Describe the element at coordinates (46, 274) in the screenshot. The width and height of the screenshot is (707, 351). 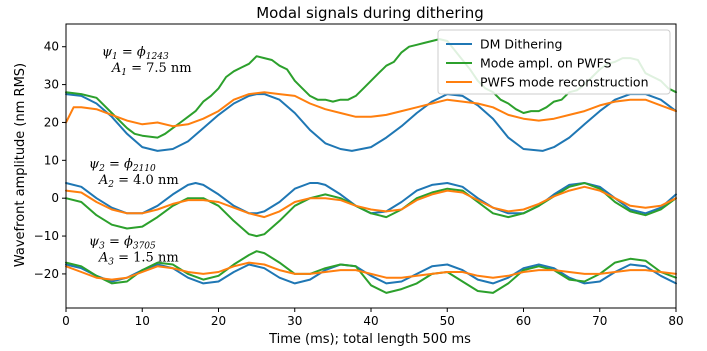
I see `y-tick-label: −20` at that location.